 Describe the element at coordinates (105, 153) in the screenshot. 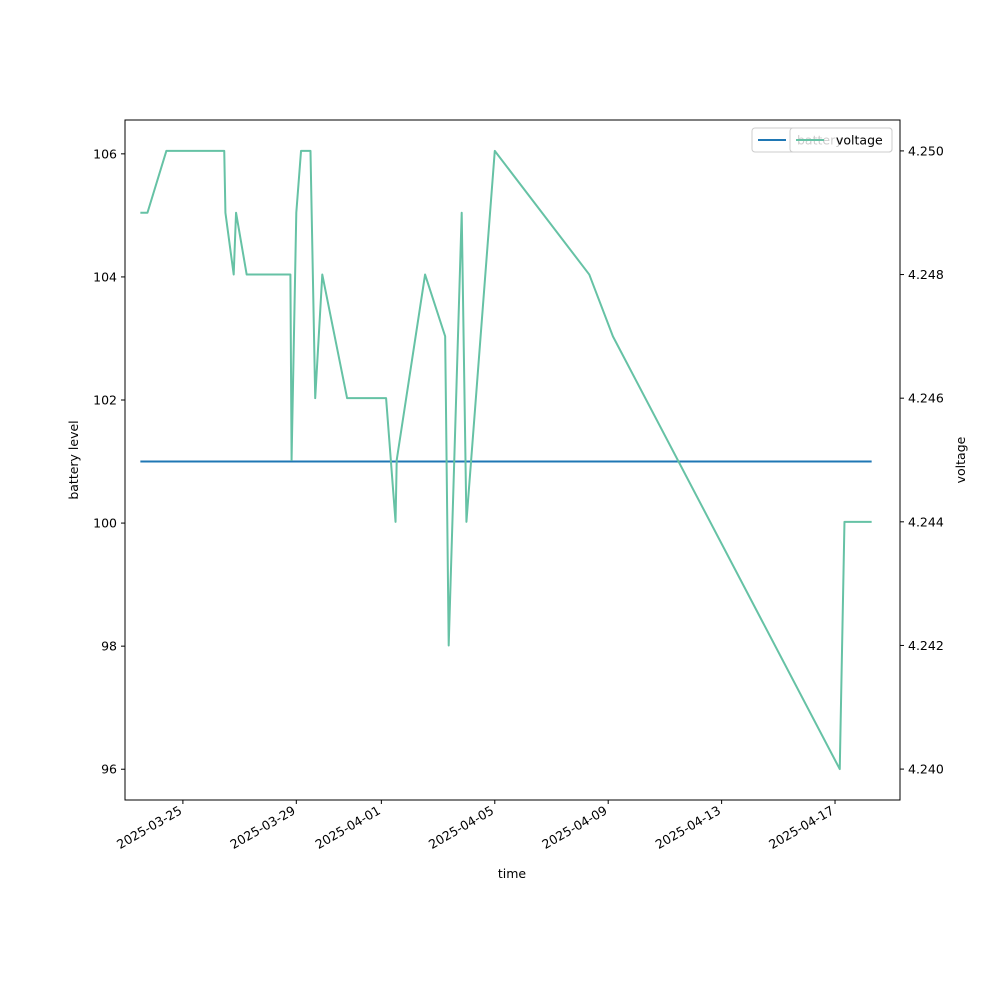

I see `y-left-tick-label: 106` at that location.